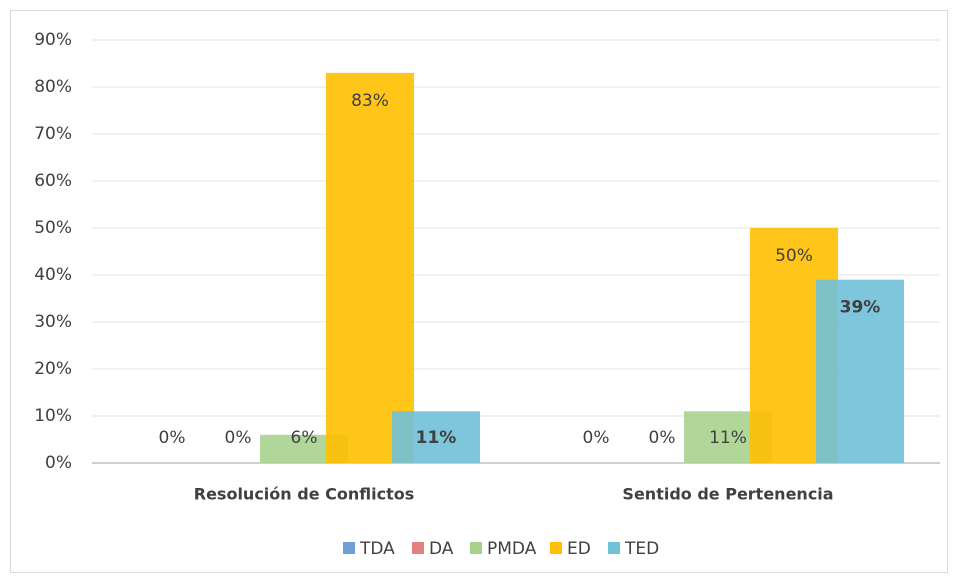 This screenshot has width=958, height=583. Describe the element at coordinates (727, 494) in the screenshot. I see `x-tick-label: Sentido de Pertenencia` at that location.